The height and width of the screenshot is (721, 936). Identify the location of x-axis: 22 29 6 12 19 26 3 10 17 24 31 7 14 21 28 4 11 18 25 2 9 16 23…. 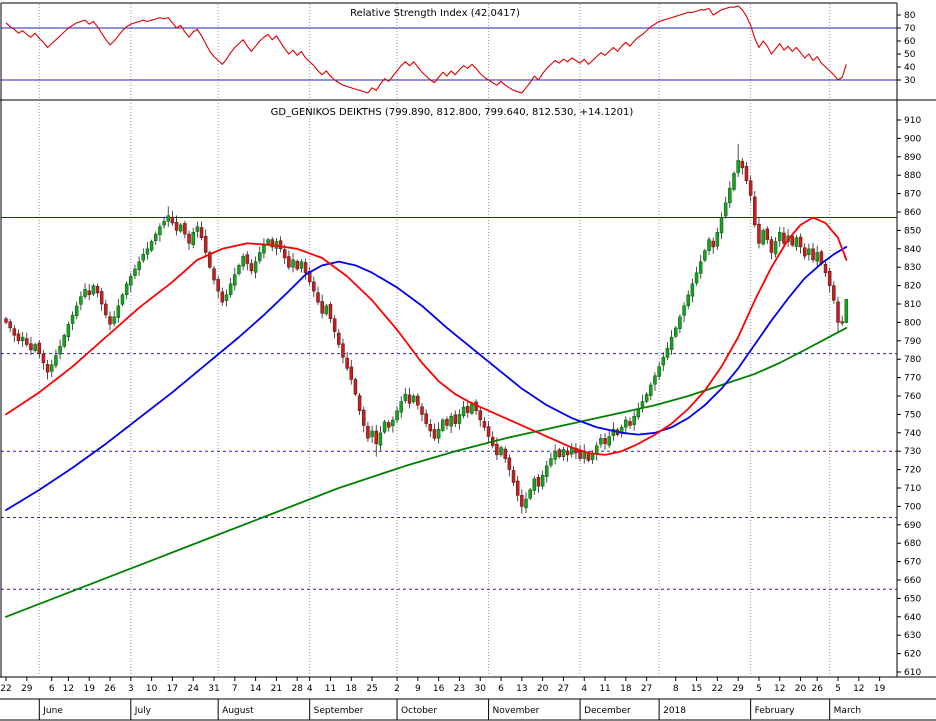
(468, 698).